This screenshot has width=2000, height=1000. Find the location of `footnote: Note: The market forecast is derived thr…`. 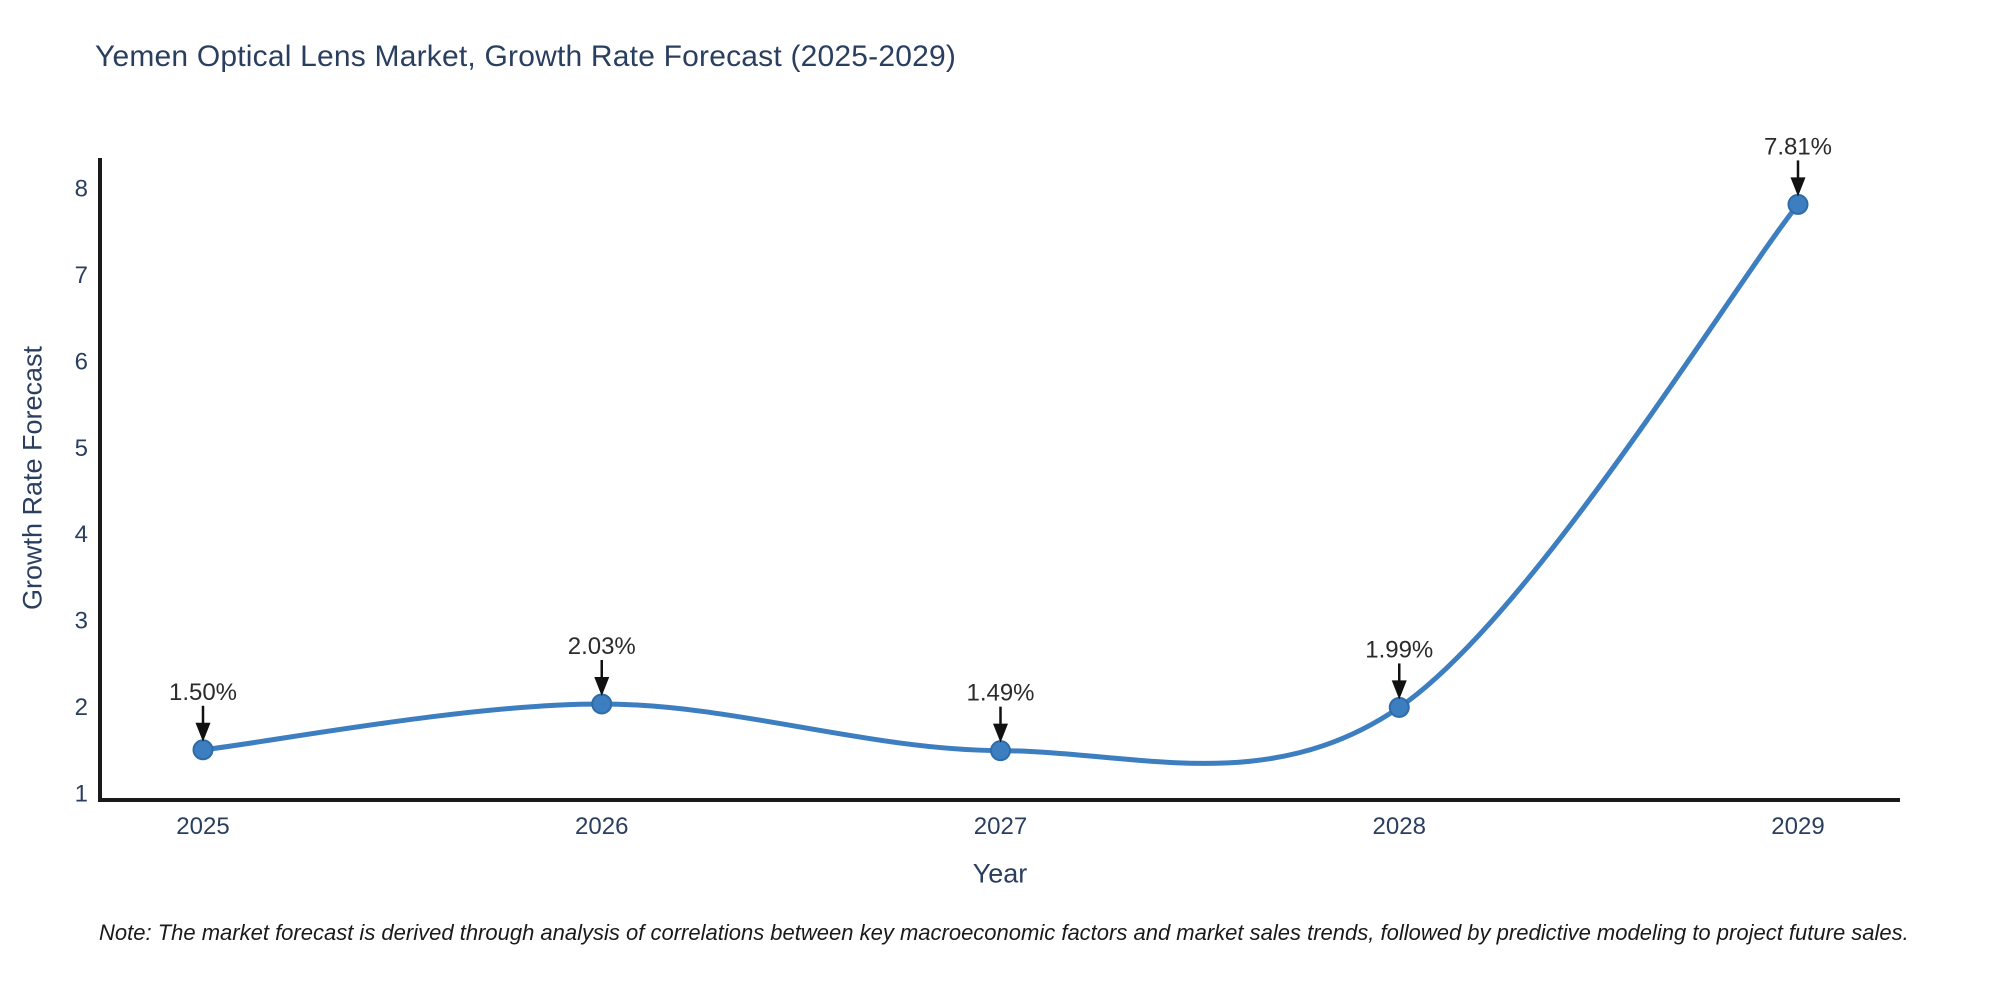

footnote: Note: The market forecast is derived thr… is located at coordinates (1004, 932).